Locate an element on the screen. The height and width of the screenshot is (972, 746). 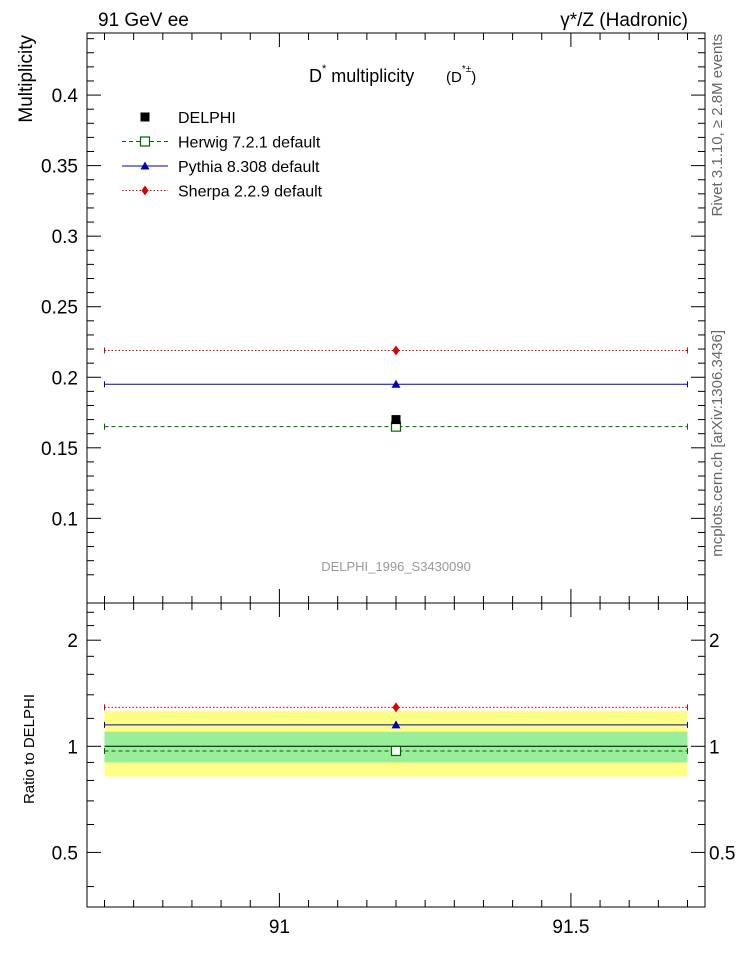
ratio-y-tick-label-right: 1 is located at coordinates (714, 747).